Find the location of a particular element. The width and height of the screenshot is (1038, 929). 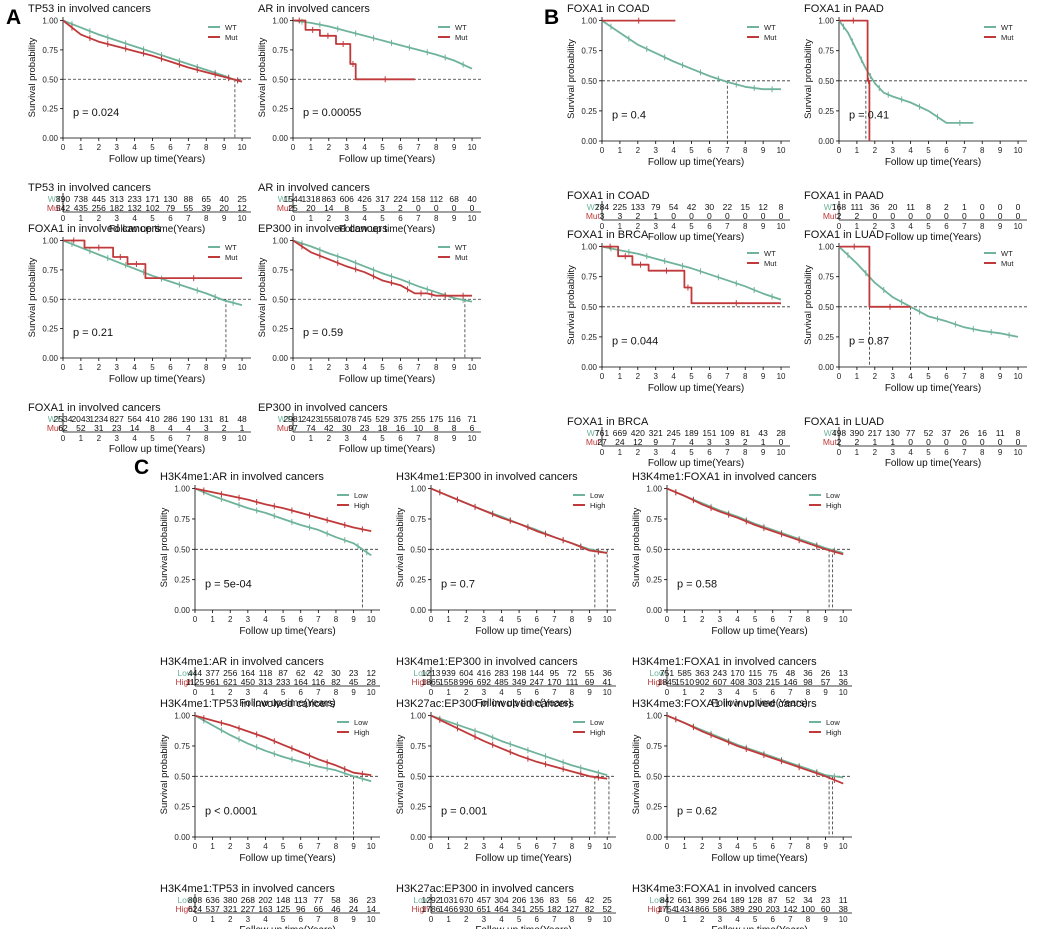

risk-value: 529 is located at coordinates (382, 419).